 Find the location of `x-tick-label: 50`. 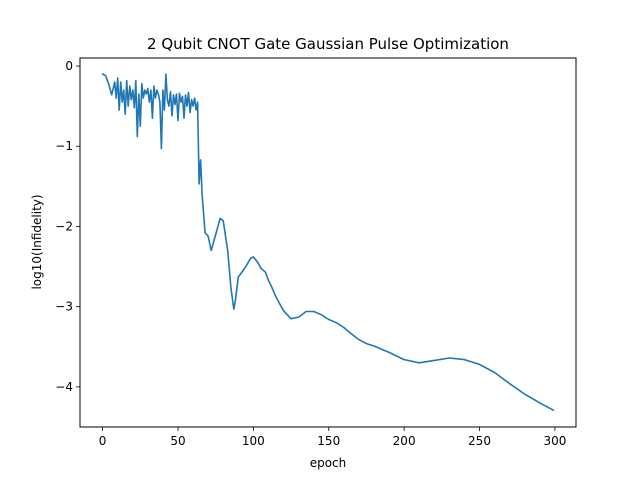

x-tick-label: 50 is located at coordinates (177, 441).